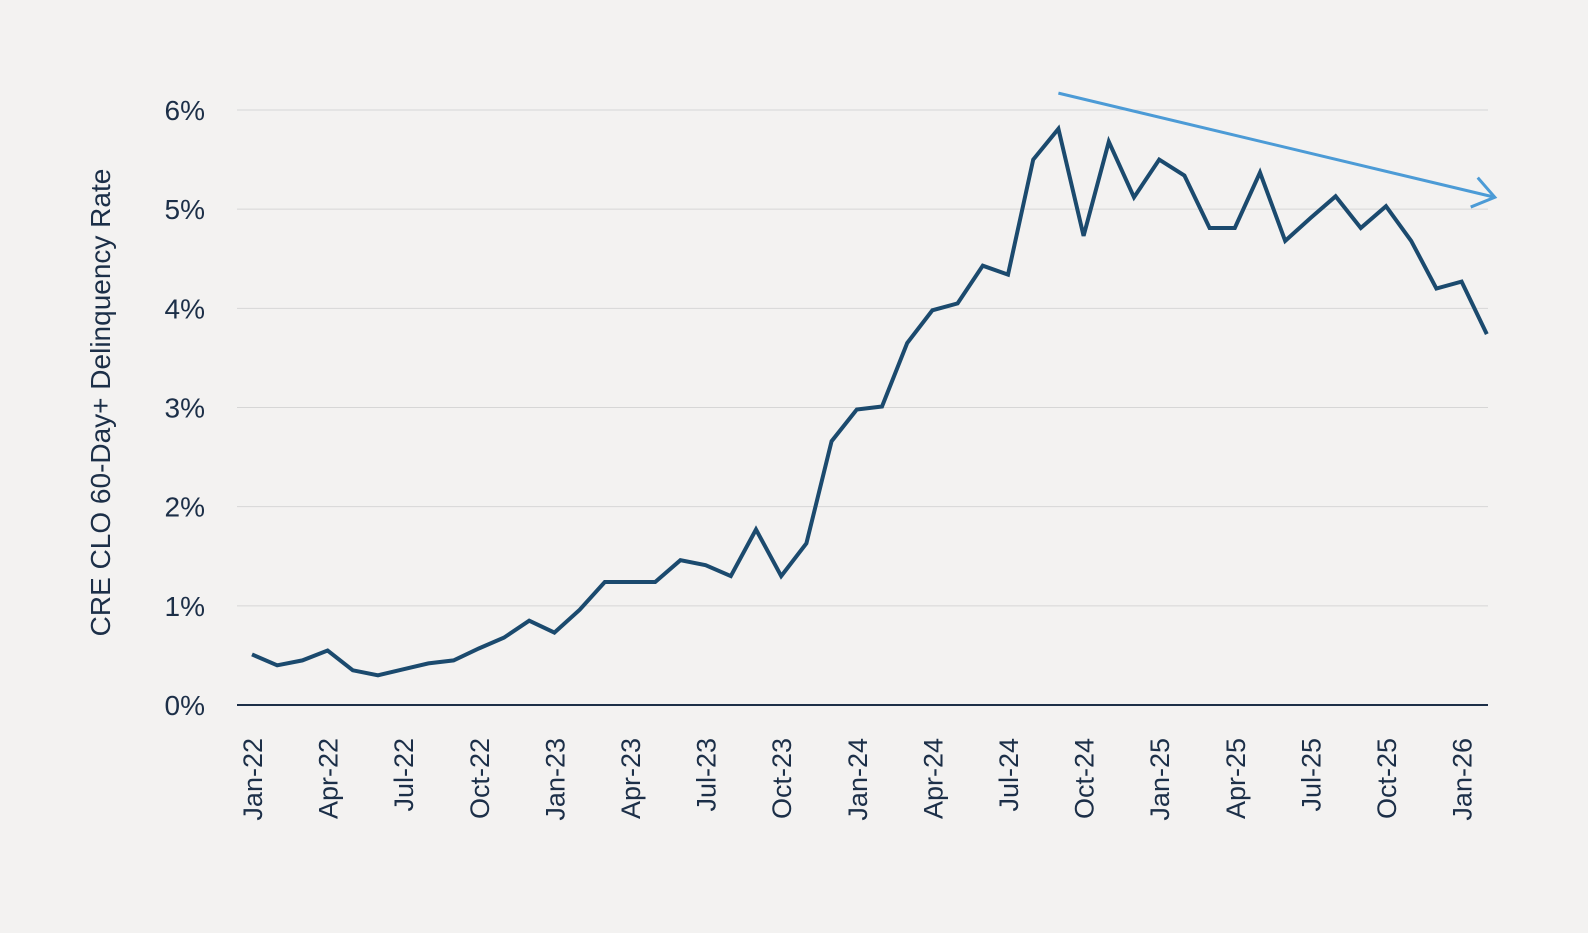 This screenshot has height=933, width=1588. What do you see at coordinates (933, 778) in the screenshot?
I see `x-tick-label: Apr-24` at bounding box center [933, 778].